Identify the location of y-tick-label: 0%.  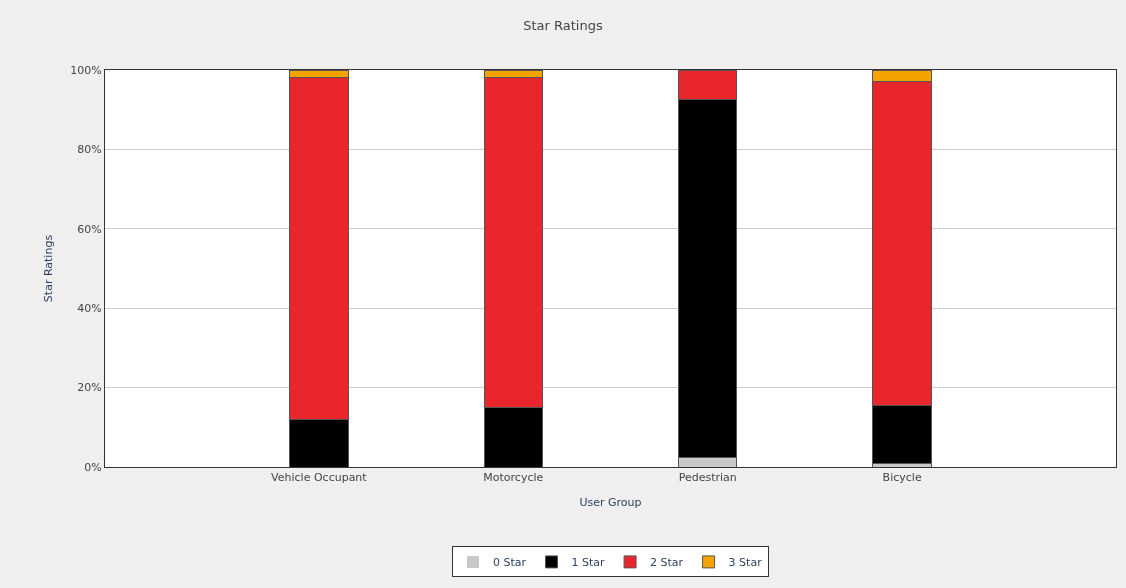
(93, 467).